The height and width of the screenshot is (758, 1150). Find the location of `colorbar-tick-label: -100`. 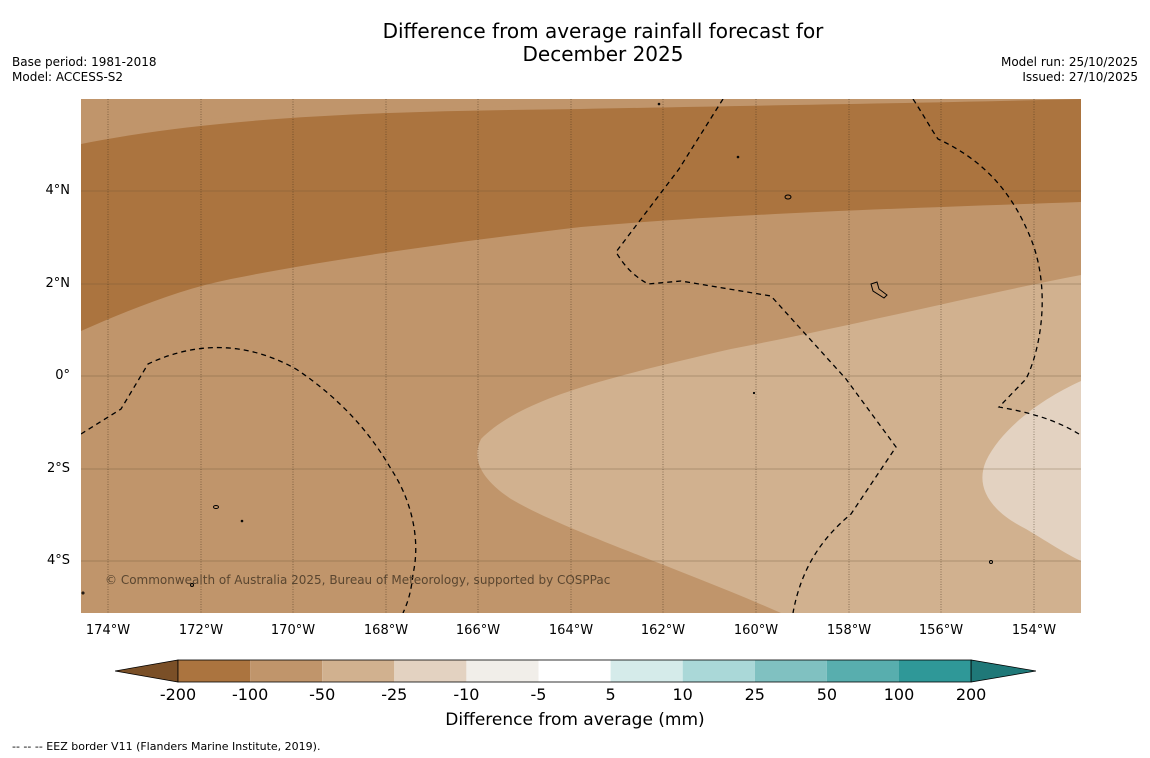

colorbar-tick-label: -100 is located at coordinates (250, 694).